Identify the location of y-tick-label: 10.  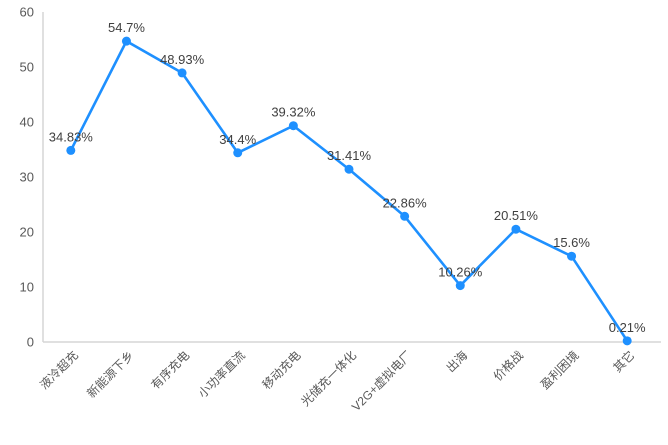
(27, 287).